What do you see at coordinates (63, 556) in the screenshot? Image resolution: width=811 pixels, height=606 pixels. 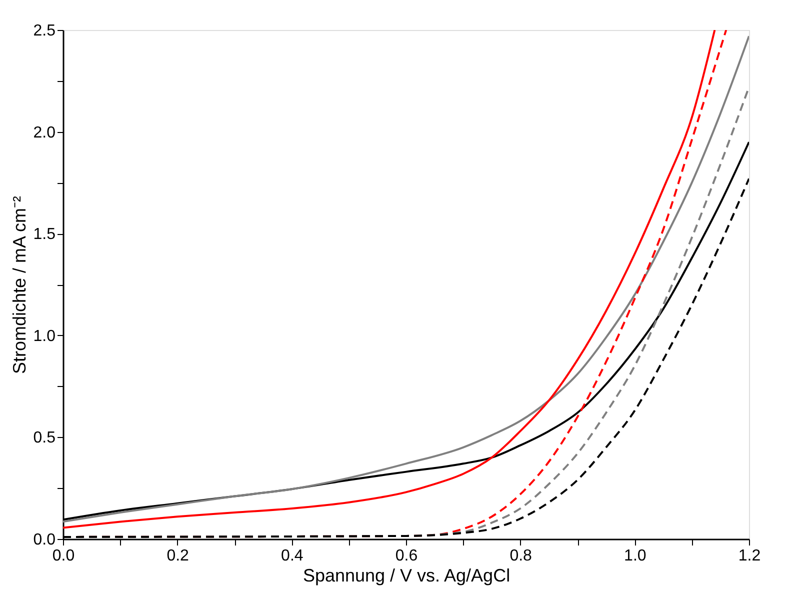 I see `x-tick-label: 0.0` at bounding box center [63, 556].